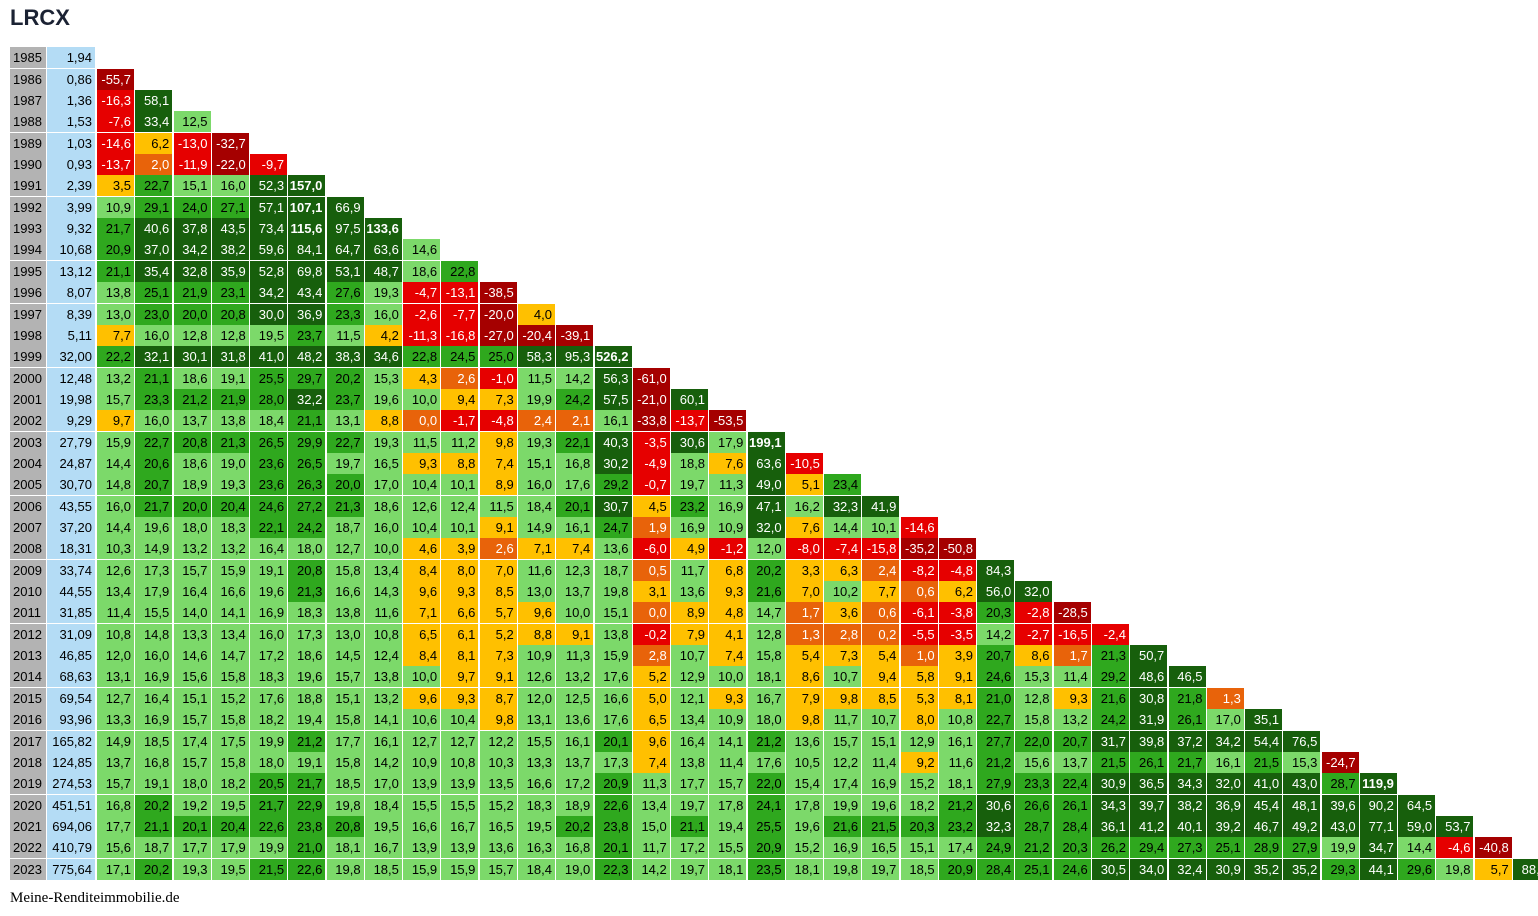 The height and width of the screenshot is (916, 1538). Describe the element at coordinates (919, 869) in the screenshot. I see `return-cell: 18,5` at that location.